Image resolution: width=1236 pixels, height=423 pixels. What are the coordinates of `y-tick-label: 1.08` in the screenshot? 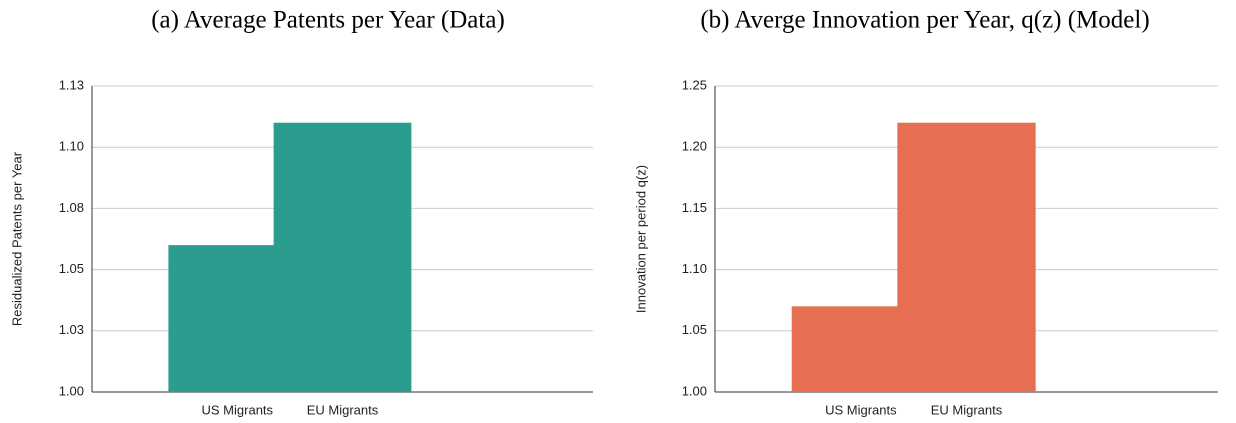 It's located at (71, 207).